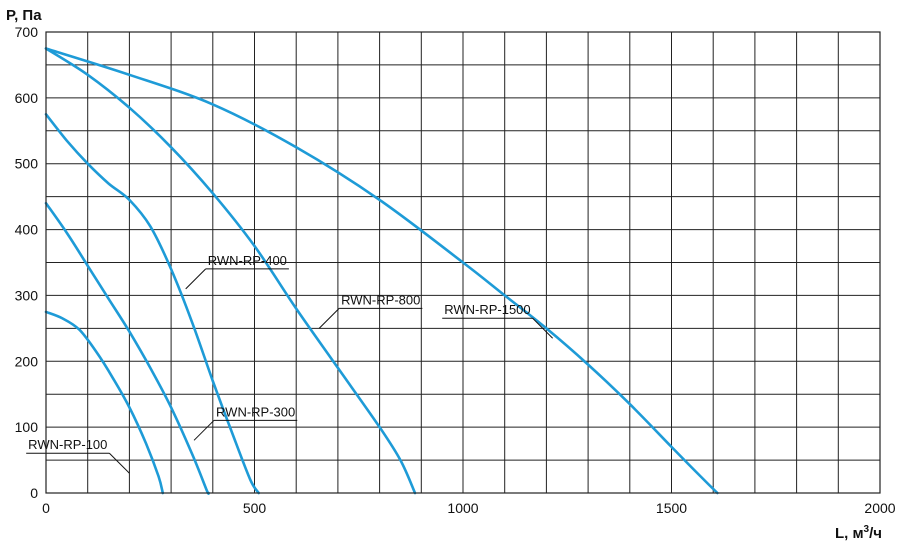 The height and width of the screenshot is (546, 900). What do you see at coordinates (27, 164) in the screenshot?
I see `y-tick-label: 500` at bounding box center [27, 164].